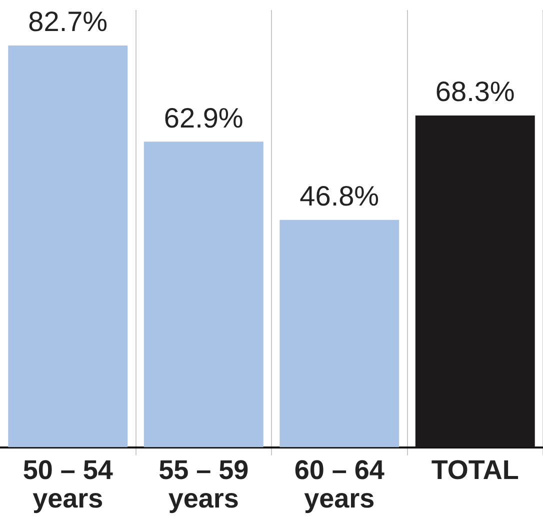 This screenshot has width=543, height=520. What do you see at coordinates (203, 484) in the screenshot?
I see `x-tick-label: 55 – 59 years` at bounding box center [203, 484].